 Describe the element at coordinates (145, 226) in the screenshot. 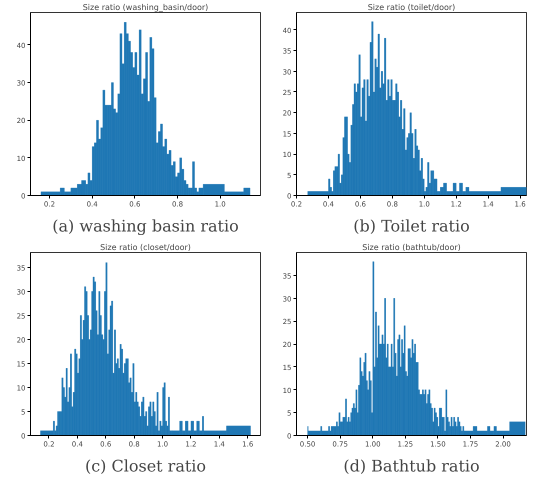

I see `text: (a) washing basin ratio` at that location.